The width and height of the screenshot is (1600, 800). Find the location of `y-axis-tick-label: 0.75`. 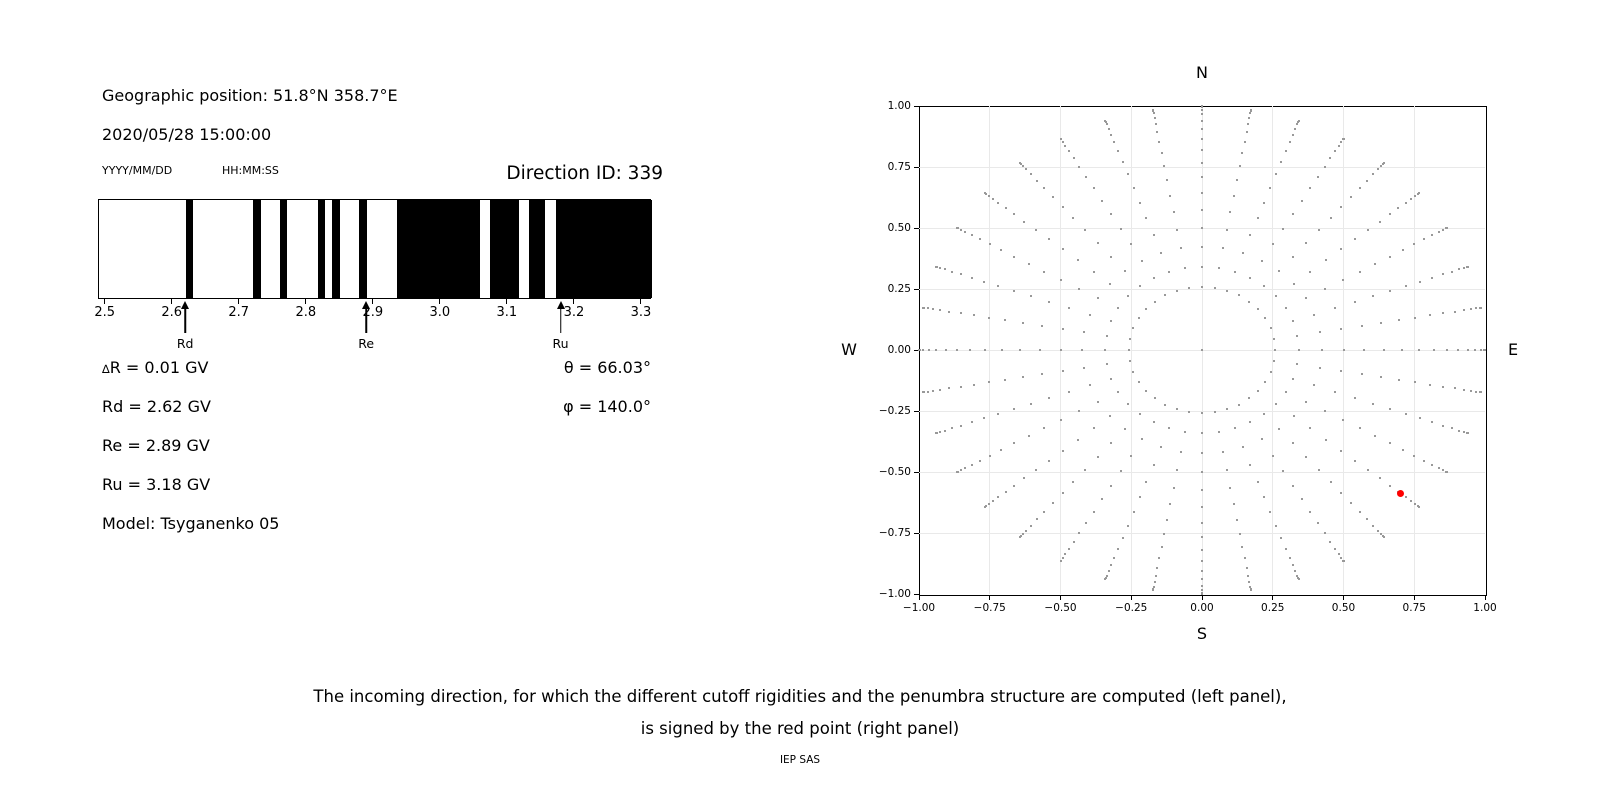

y-axis-tick-label: 0.75 is located at coordinates (899, 166).